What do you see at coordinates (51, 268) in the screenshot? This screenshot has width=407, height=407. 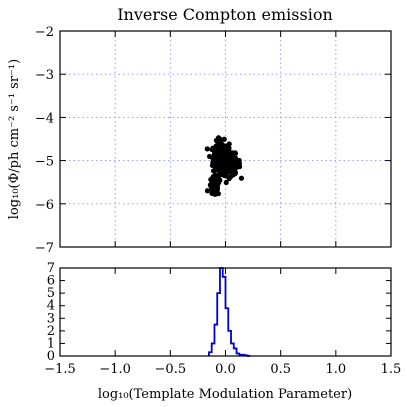 I see `y-tick-label: 7` at bounding box center [51, 268].